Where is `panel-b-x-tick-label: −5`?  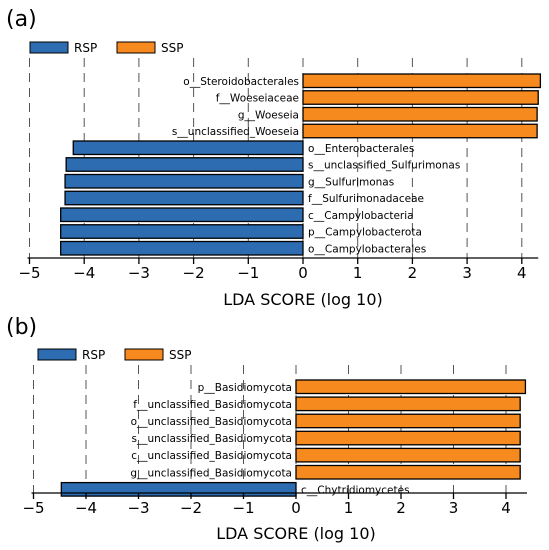
panel-b-x-tick-label: −5 is located at coordinates (33, 508).